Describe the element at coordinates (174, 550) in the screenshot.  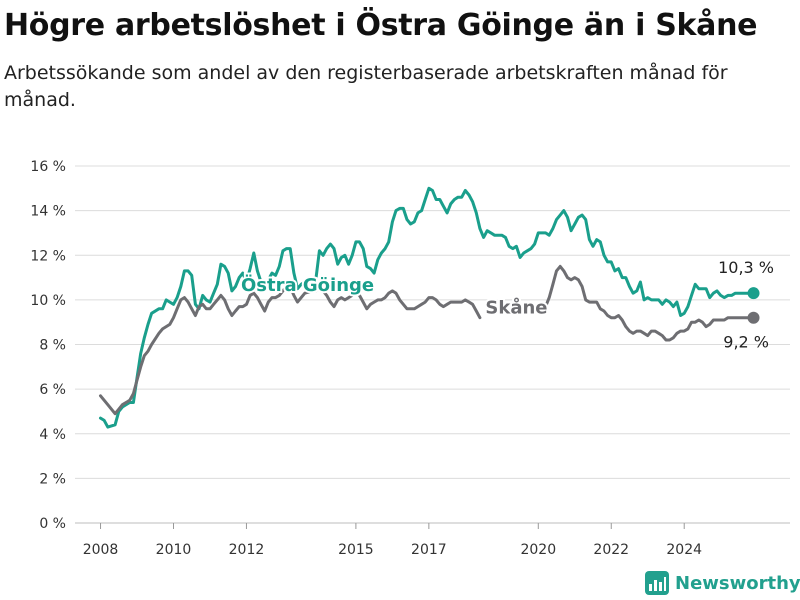
I see `x-tick-label: 2010` at that location.